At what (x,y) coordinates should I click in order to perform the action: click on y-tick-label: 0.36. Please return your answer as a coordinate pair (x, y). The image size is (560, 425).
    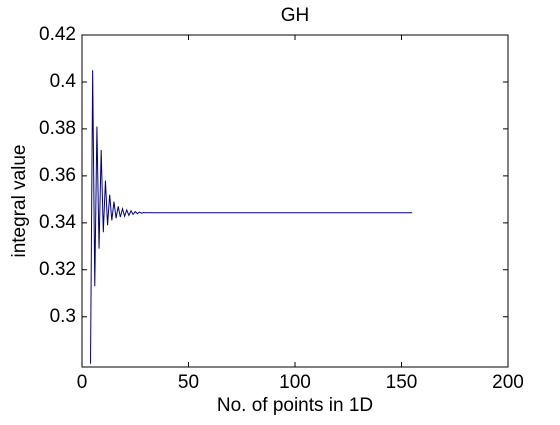
    Looking at the image, I should click on (57, 175).